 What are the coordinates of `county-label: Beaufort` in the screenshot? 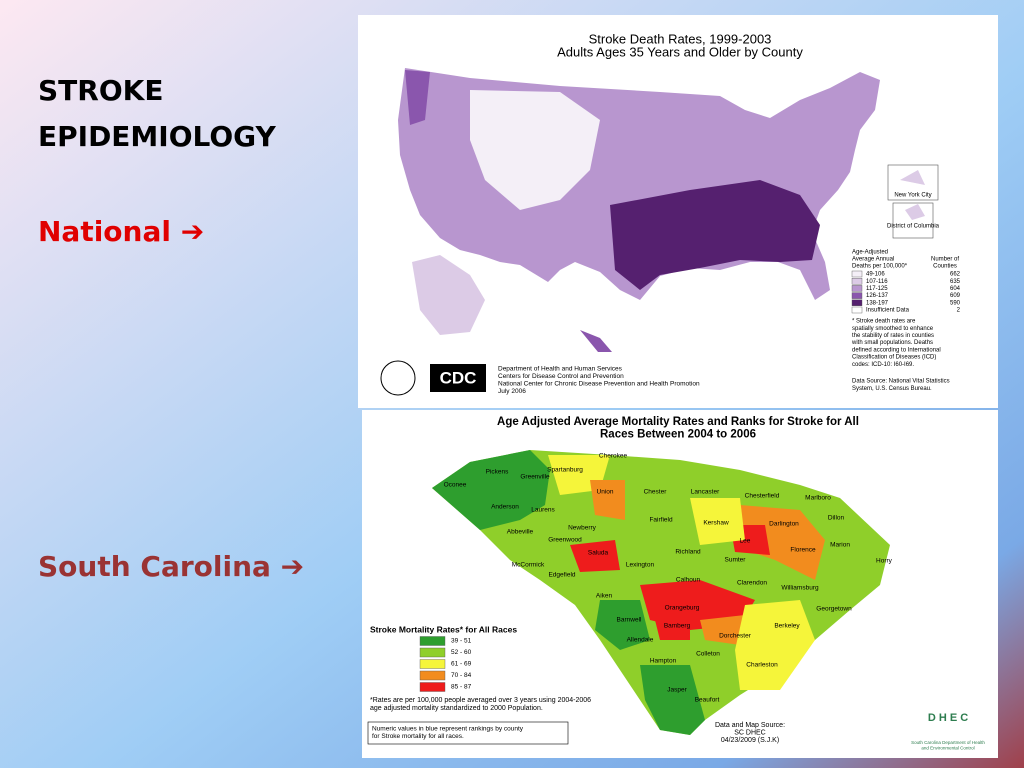 It's located at (707, 700).